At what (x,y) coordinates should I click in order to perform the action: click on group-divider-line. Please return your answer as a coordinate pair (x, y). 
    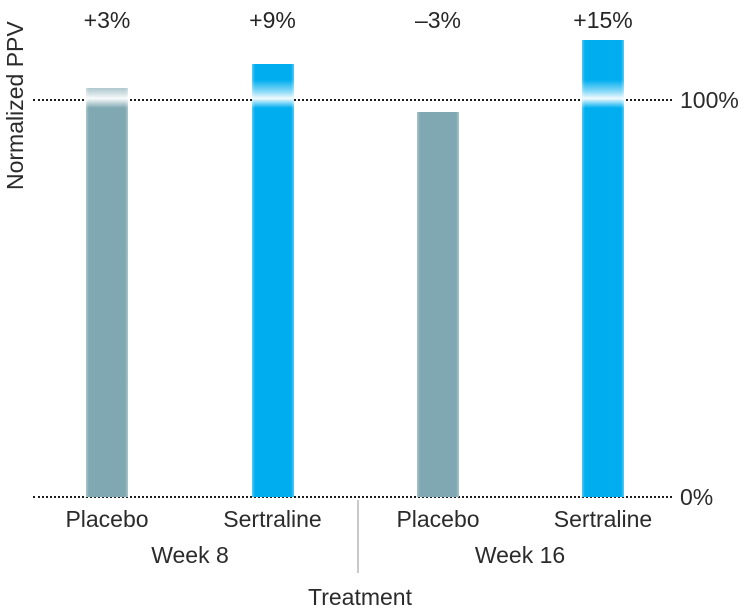
    Looking at the image, I should click on (358, 536).